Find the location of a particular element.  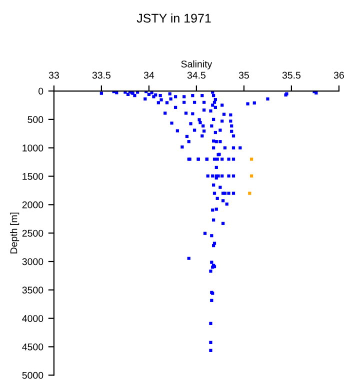

y-tick-label: 4000 is located at coordinates (33, 318).